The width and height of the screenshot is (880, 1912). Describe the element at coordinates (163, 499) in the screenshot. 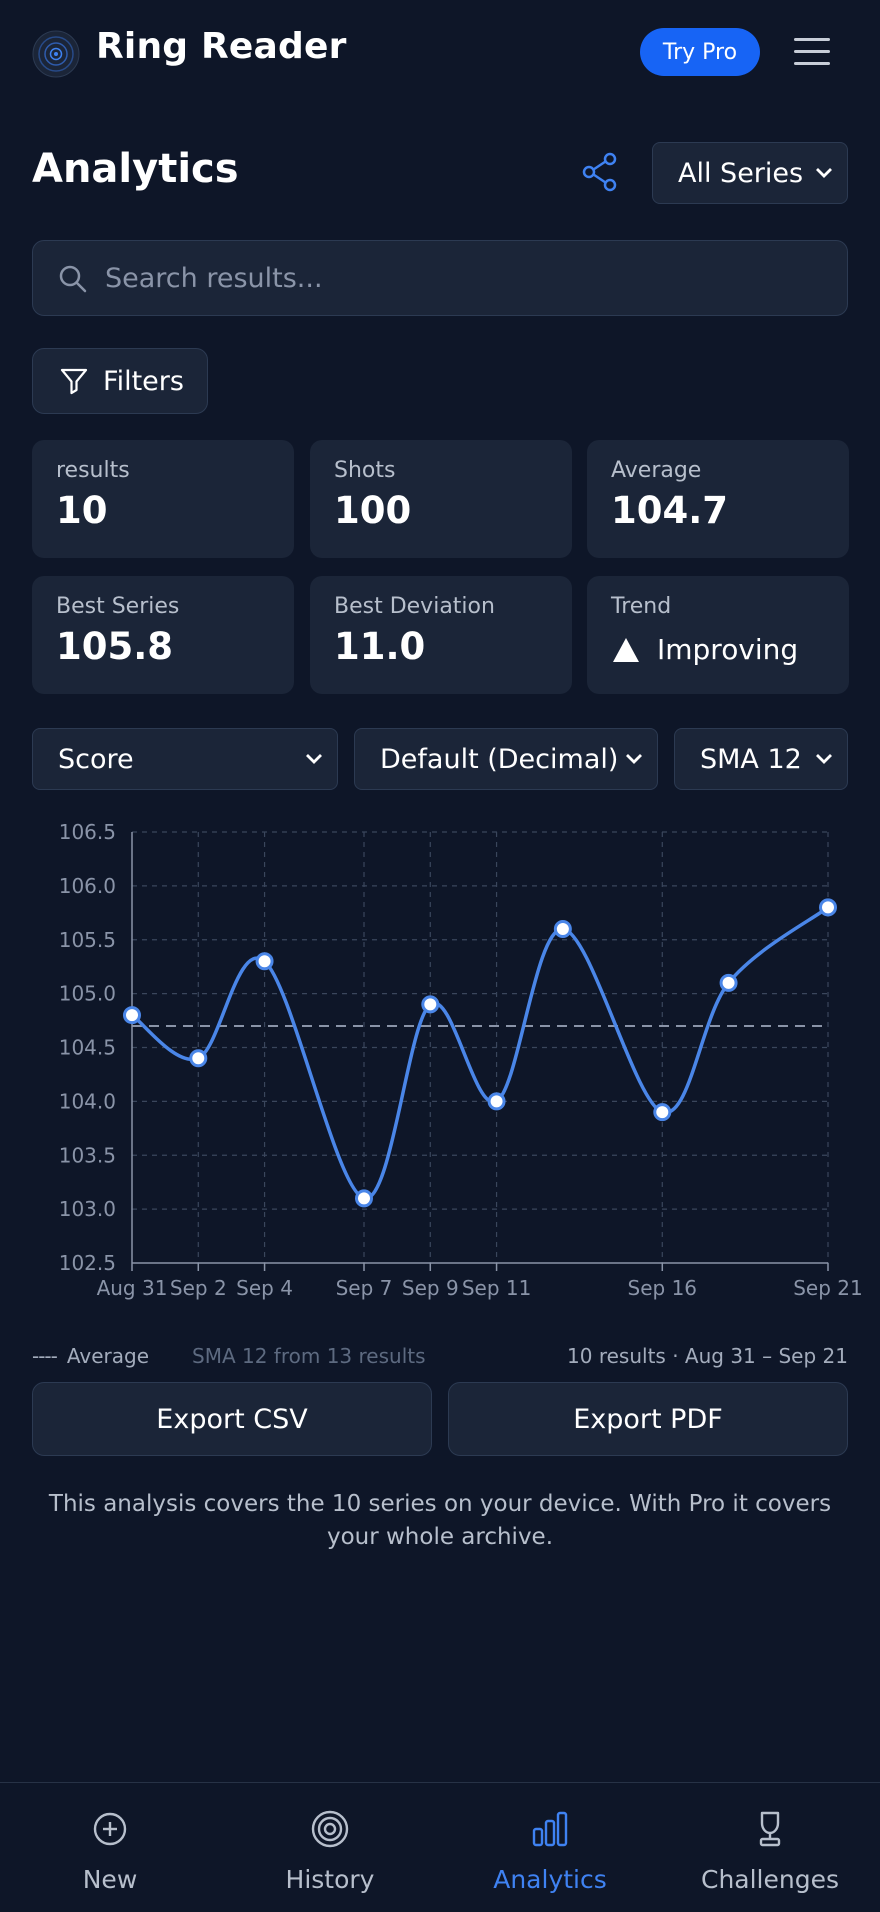

I see `stat-card-results: results 10` at that location.